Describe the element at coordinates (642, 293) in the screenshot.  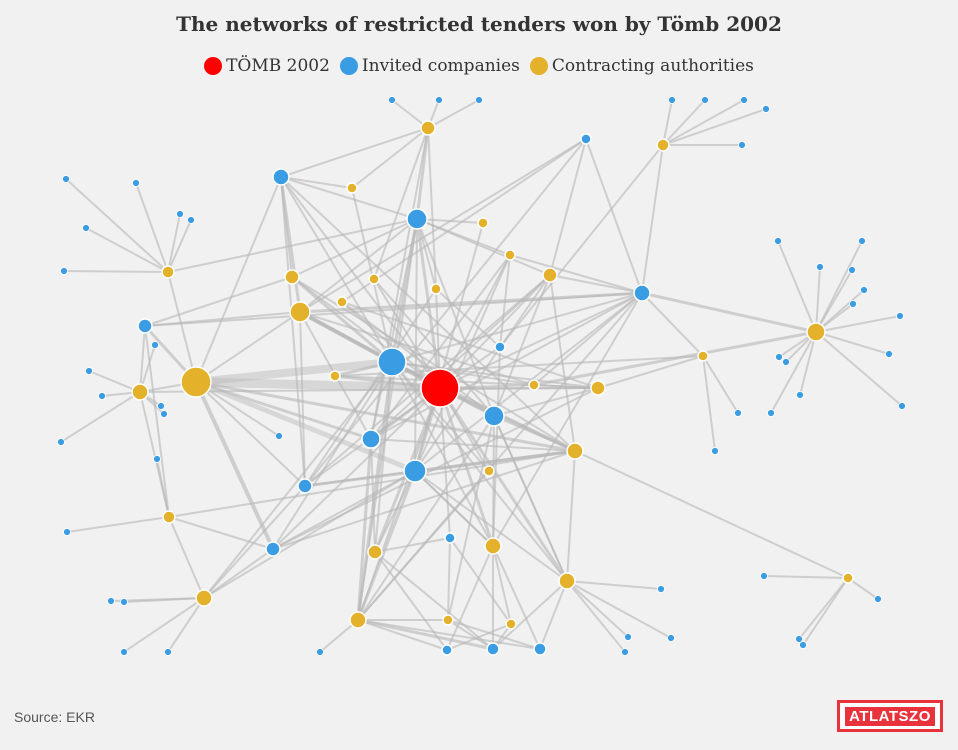
I see `node-company-B7` at that location.